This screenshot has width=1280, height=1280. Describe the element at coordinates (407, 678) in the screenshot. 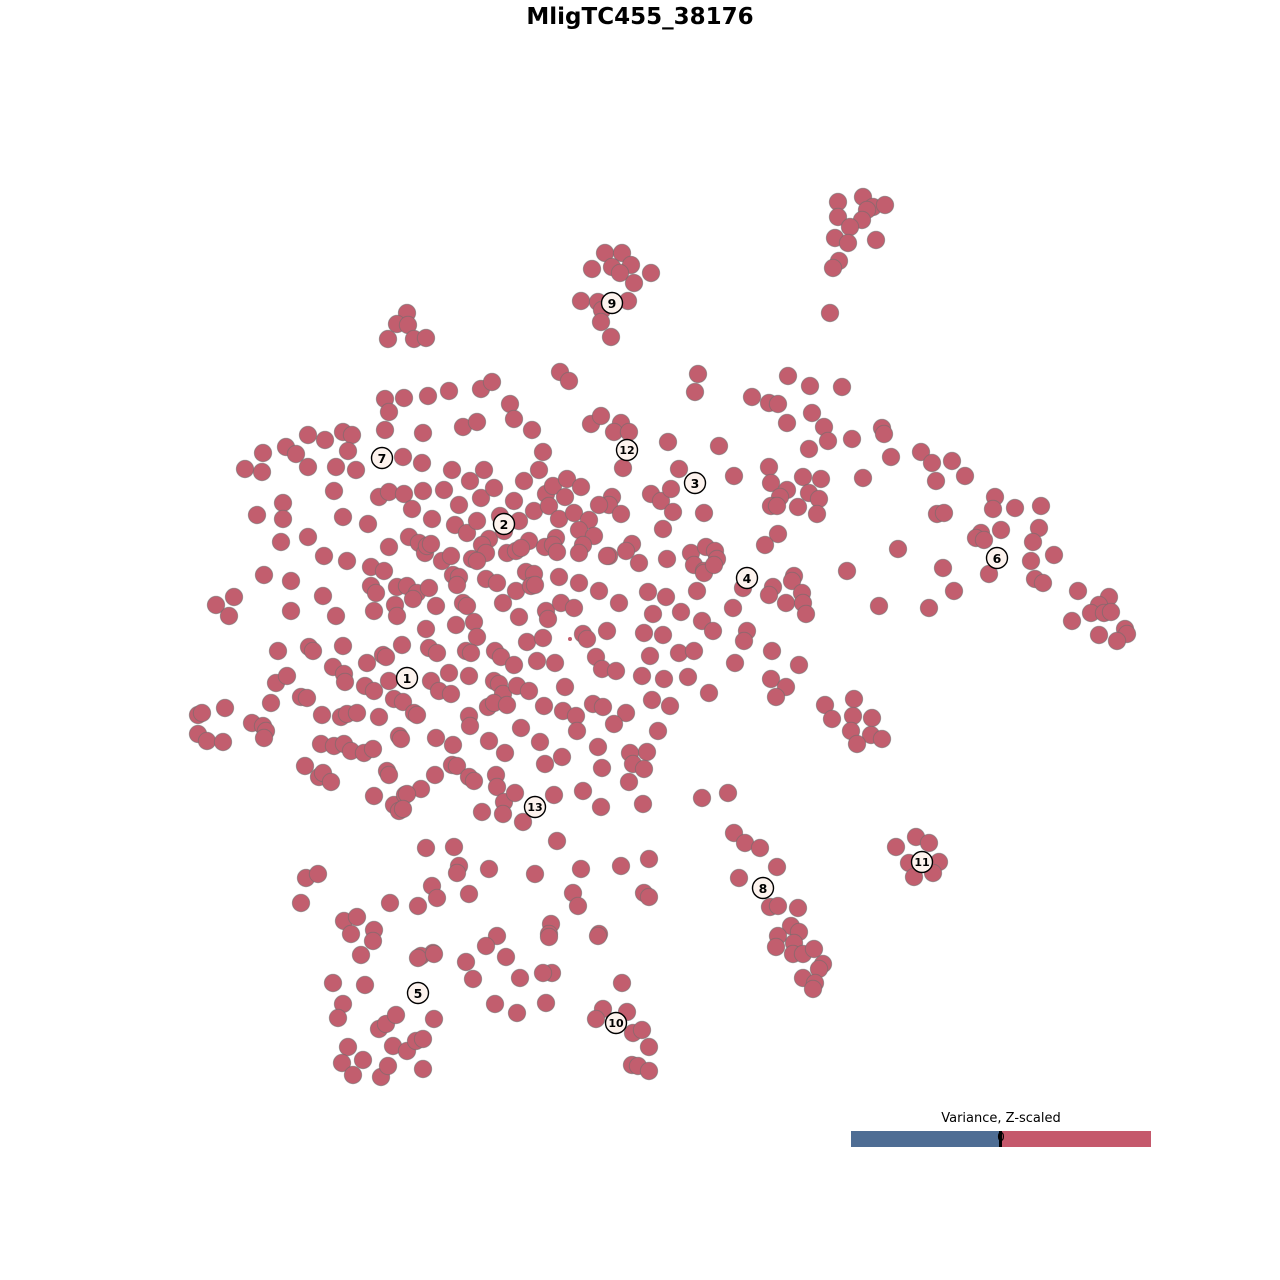

I see `cluster-label-text: 1` at that location.